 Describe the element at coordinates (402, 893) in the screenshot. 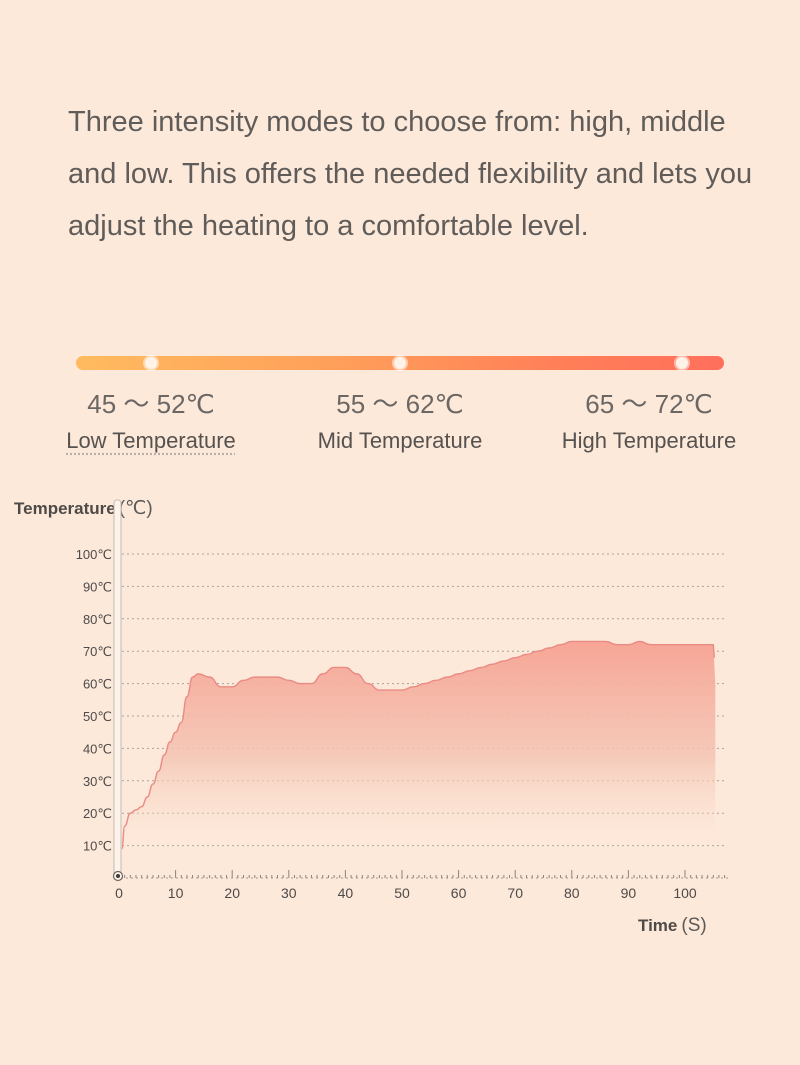

I see `x-tick-label: 50` at that location.